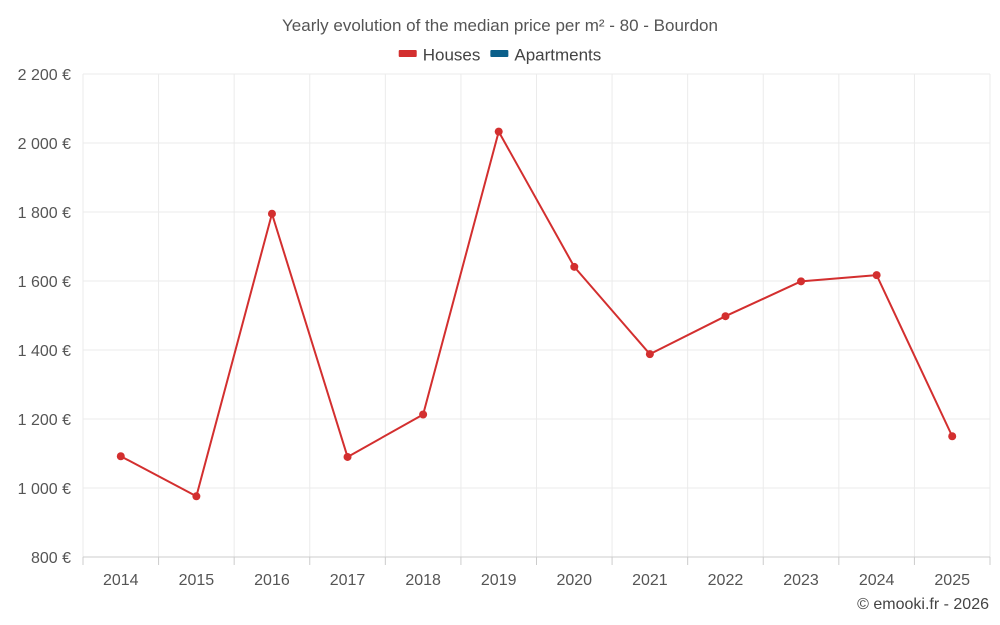 This screenshot has height=625, width=1000. What do you see at coordinates (44, 489) in the screenshot?
I see `y-tick-label: 1 000 €` at bounding box center [44, 489].